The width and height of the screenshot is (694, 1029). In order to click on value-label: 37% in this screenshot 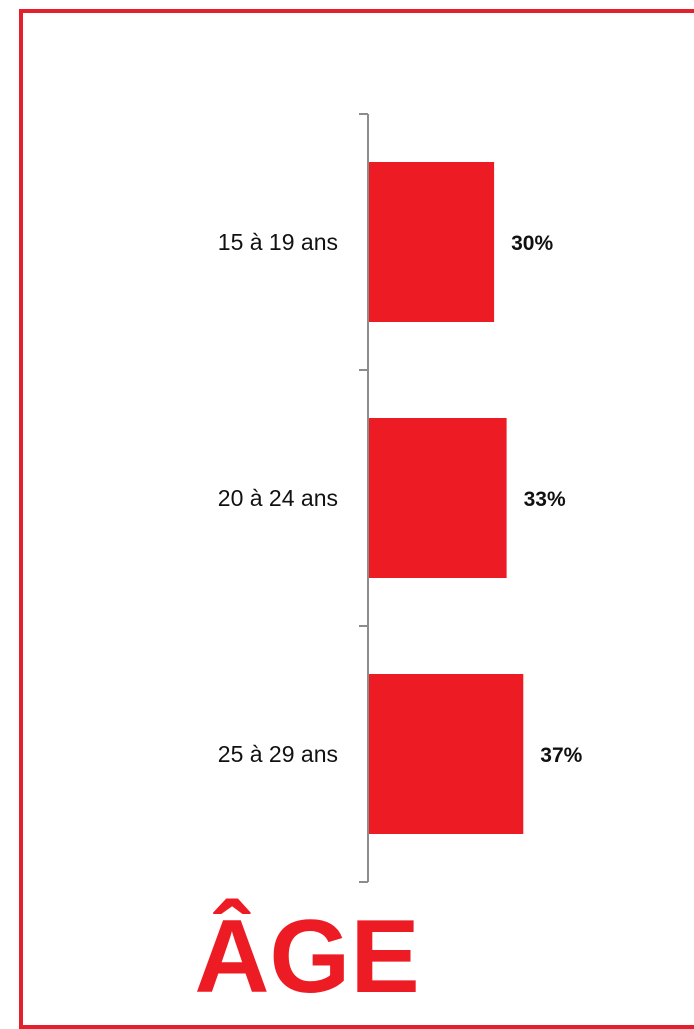, I will do `click(561, 755)`.